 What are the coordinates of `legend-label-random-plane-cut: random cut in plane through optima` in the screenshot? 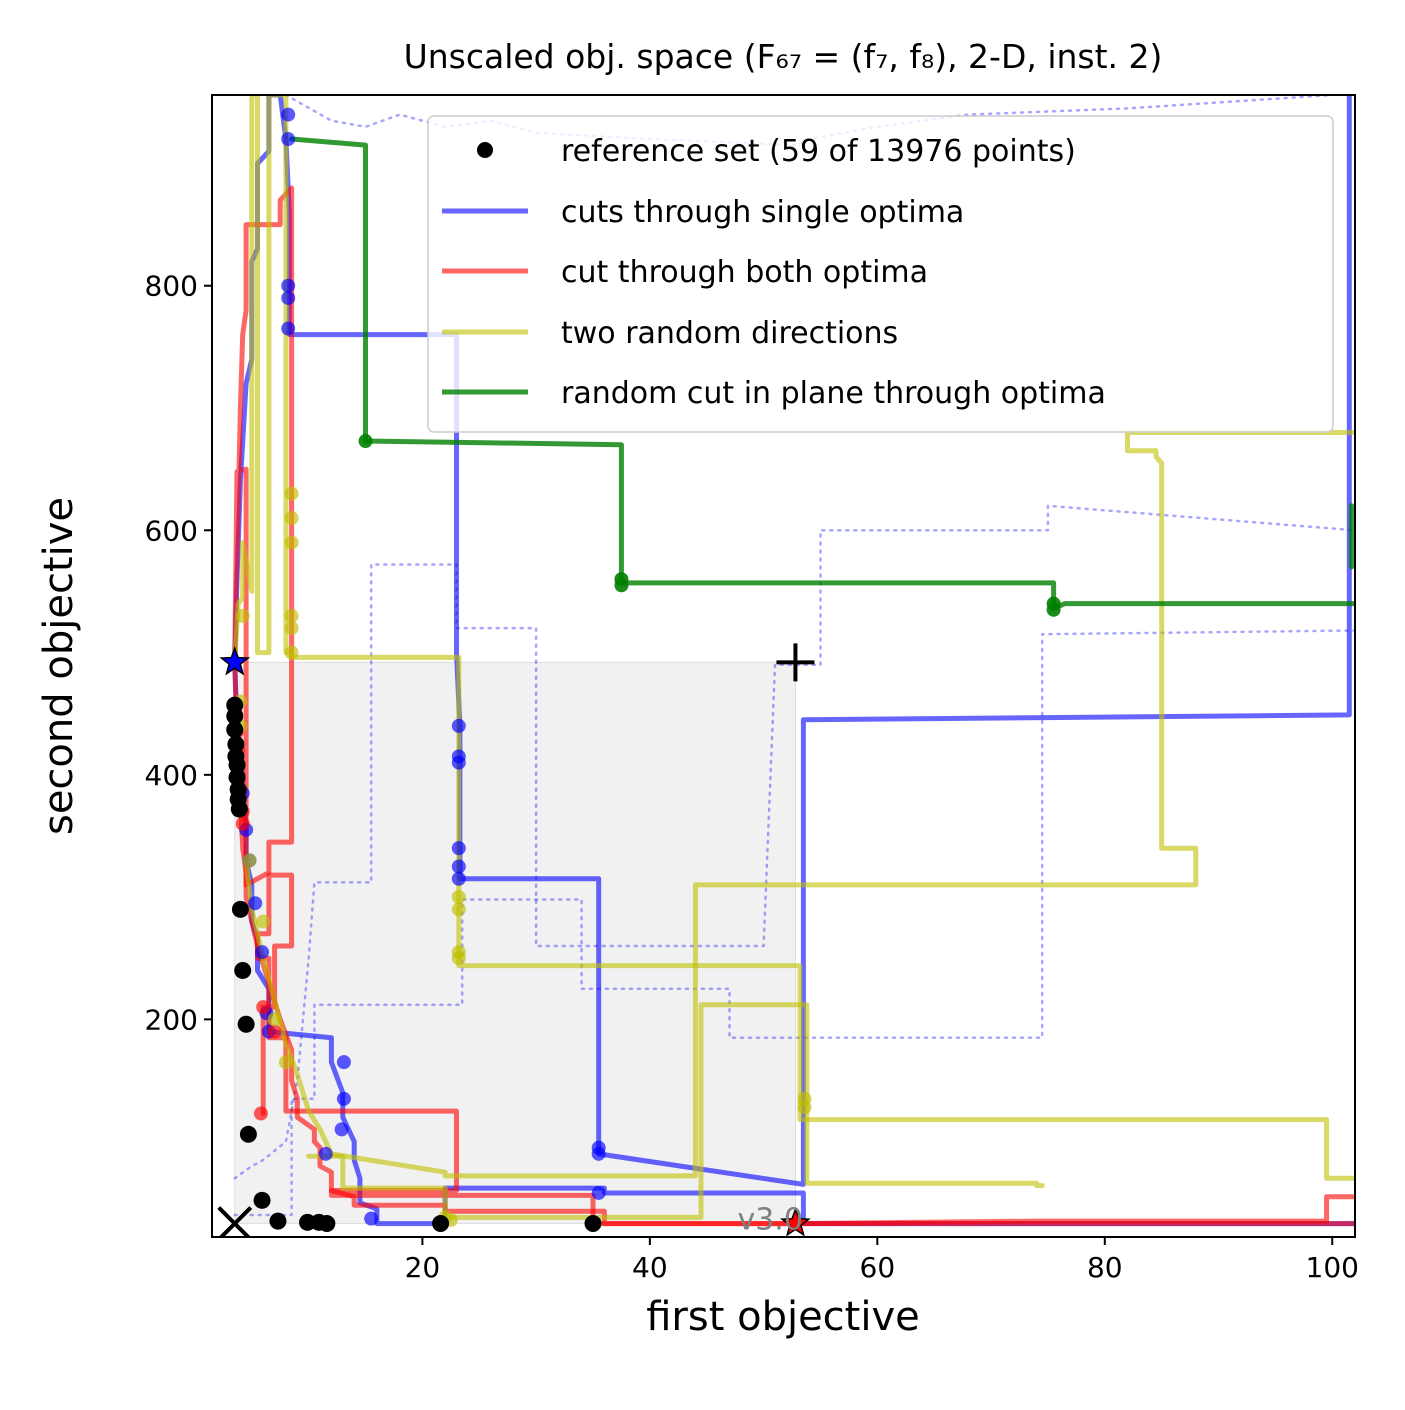 It's located at (833, 393).